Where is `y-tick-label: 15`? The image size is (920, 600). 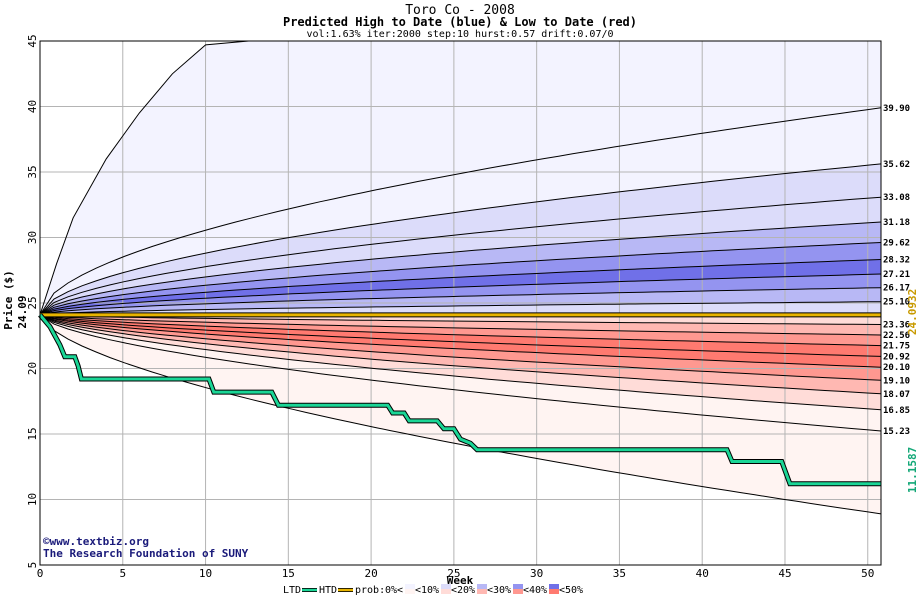
y-tick-label: 15 is located at coordinates (32, 433).